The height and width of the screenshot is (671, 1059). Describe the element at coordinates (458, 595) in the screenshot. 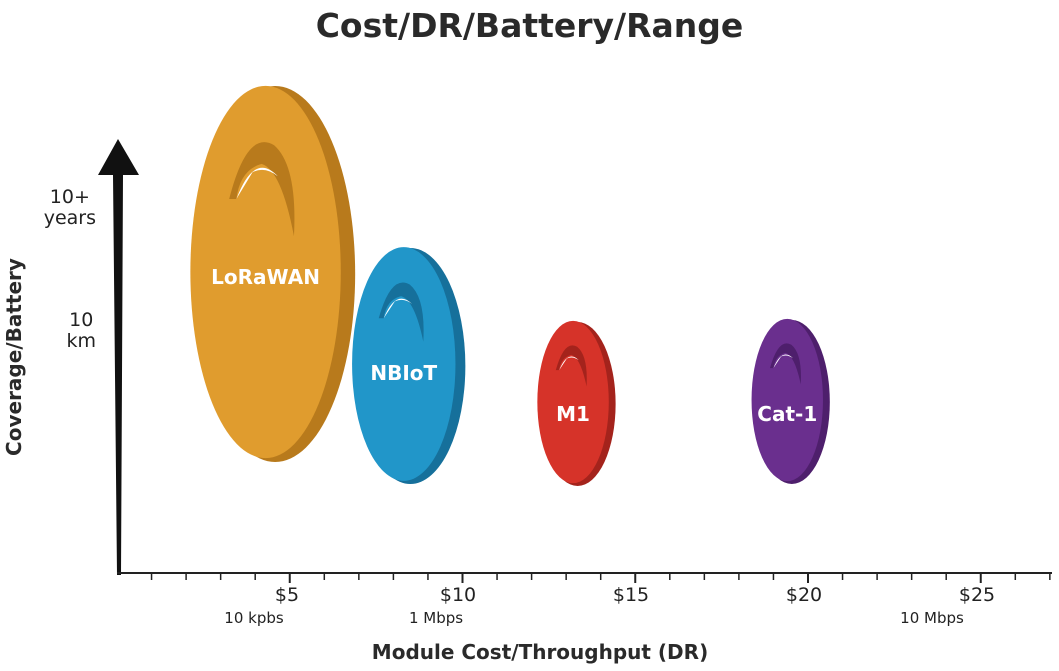

I see `x-tick-label-10: $10` at that location.